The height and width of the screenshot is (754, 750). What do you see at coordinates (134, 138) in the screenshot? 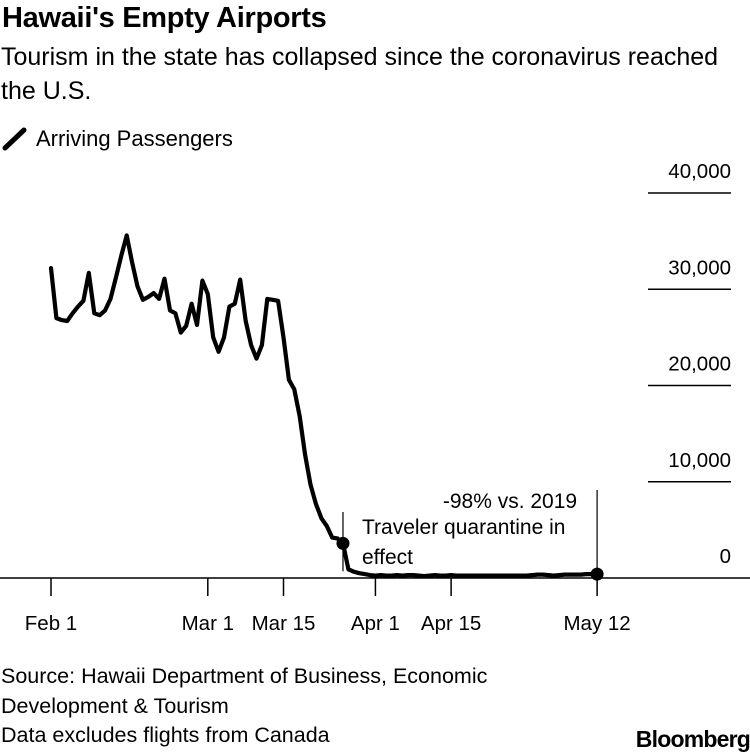
I see `legend-label: Arriving Passengers` at bounding box center [134, 138].